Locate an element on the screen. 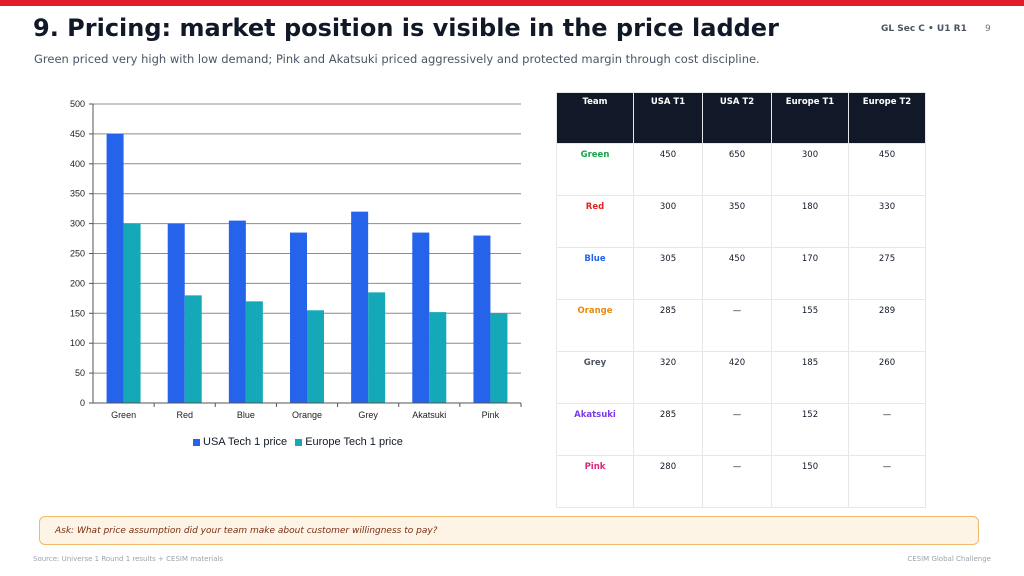 Image resolution: width=1024 pixels, height=576 pixels. footer-brand: CESIM Global Challenge is located at coordinates (949, 559).